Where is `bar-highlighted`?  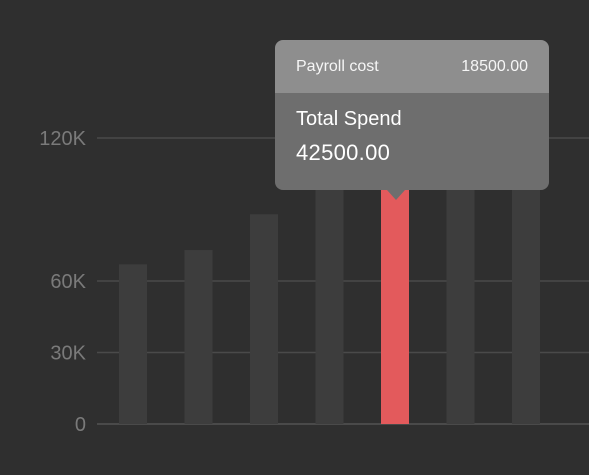
bar-highlighted is located at coordinates (395, 295).